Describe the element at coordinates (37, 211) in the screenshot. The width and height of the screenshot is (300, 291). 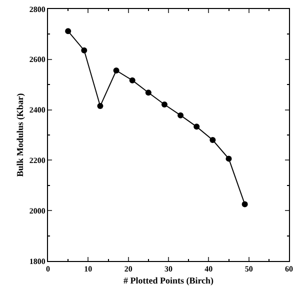
I see `y-tick-label: 2000` at that location.